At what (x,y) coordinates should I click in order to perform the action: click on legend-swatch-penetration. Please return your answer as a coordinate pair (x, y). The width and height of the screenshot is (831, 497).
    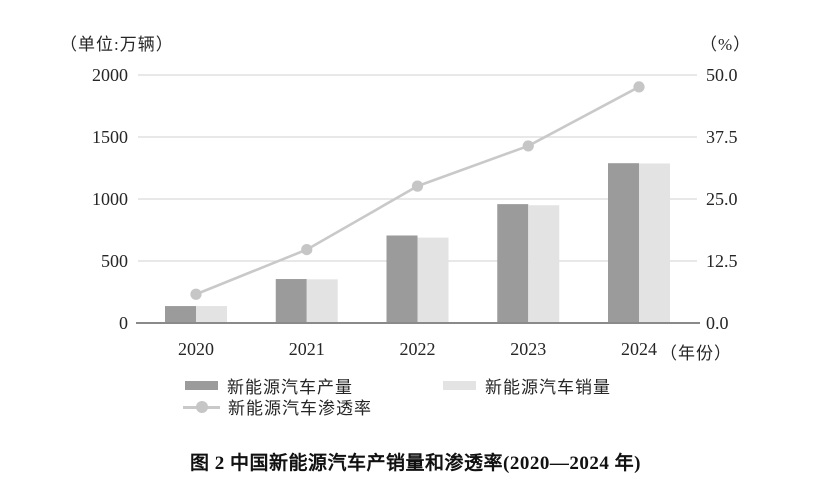
    Looking at the image, I should click on (201, 406).